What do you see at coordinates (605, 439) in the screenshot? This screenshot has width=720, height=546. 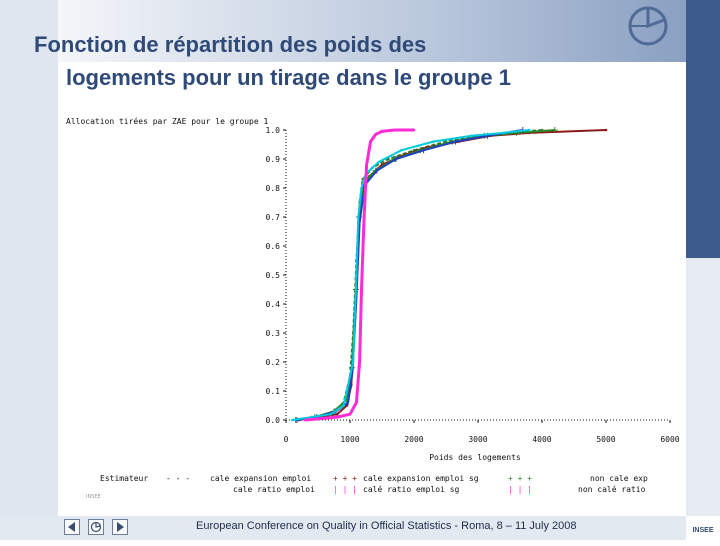 I see `x-tick-label: 5000` at bounding box center [605, 439].